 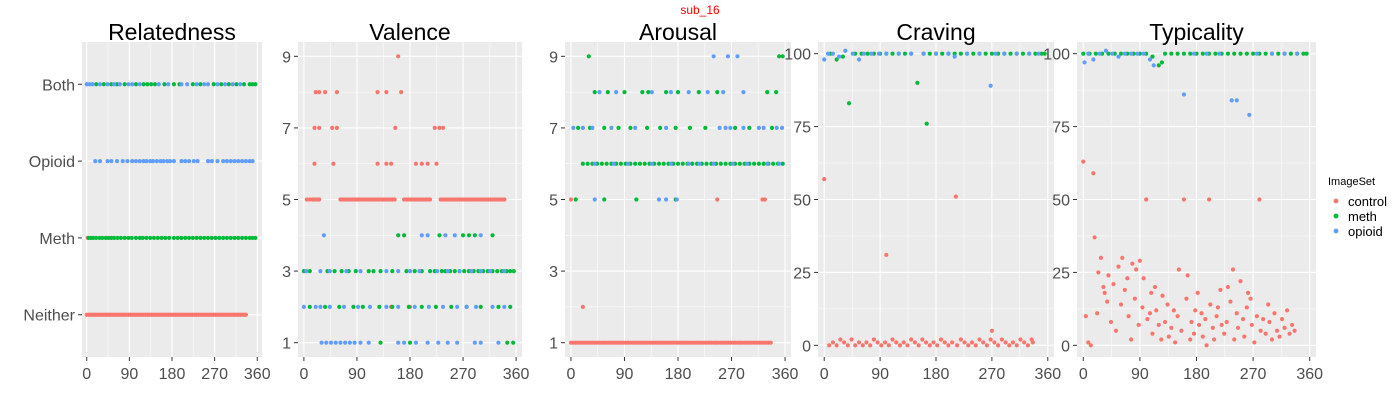 What do you see at coordinates (52, 162) in the screenshot?
I see `y-tick-label: Opioid` at bounding box center [52, 162].